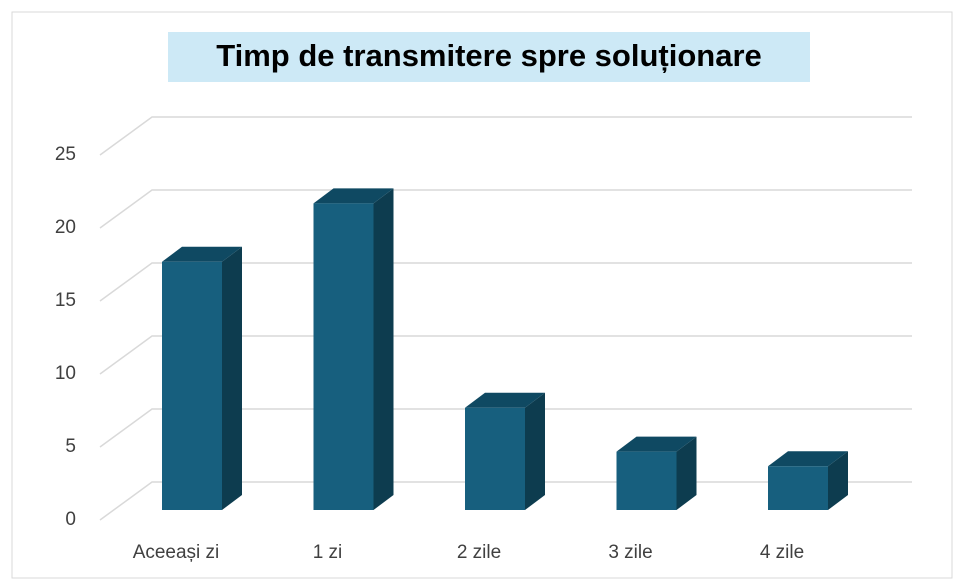 The width and height of the screenshot is (955, 581). Describe the element at coordinates (70, 519) in the screenshot. I see `y-tick-label: 0` at that location.